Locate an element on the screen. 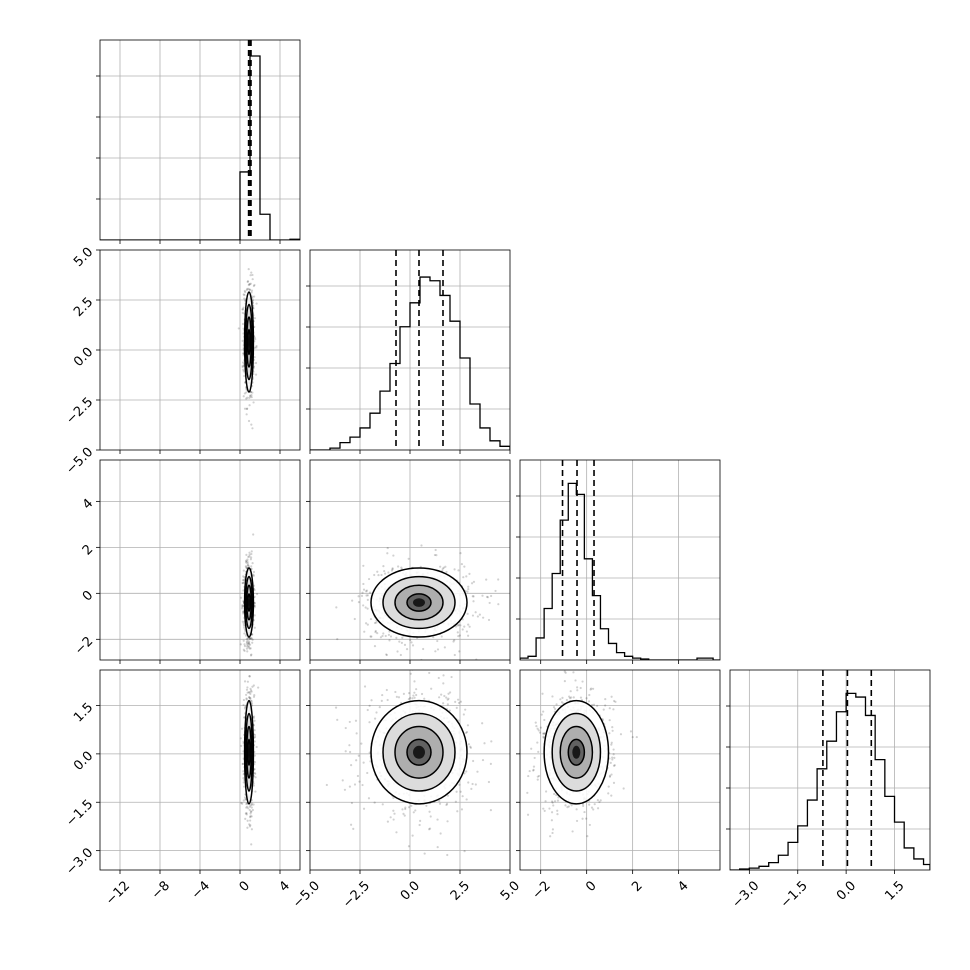 The image size is (970, 970). density-layer is located at coordinates (417, 602).